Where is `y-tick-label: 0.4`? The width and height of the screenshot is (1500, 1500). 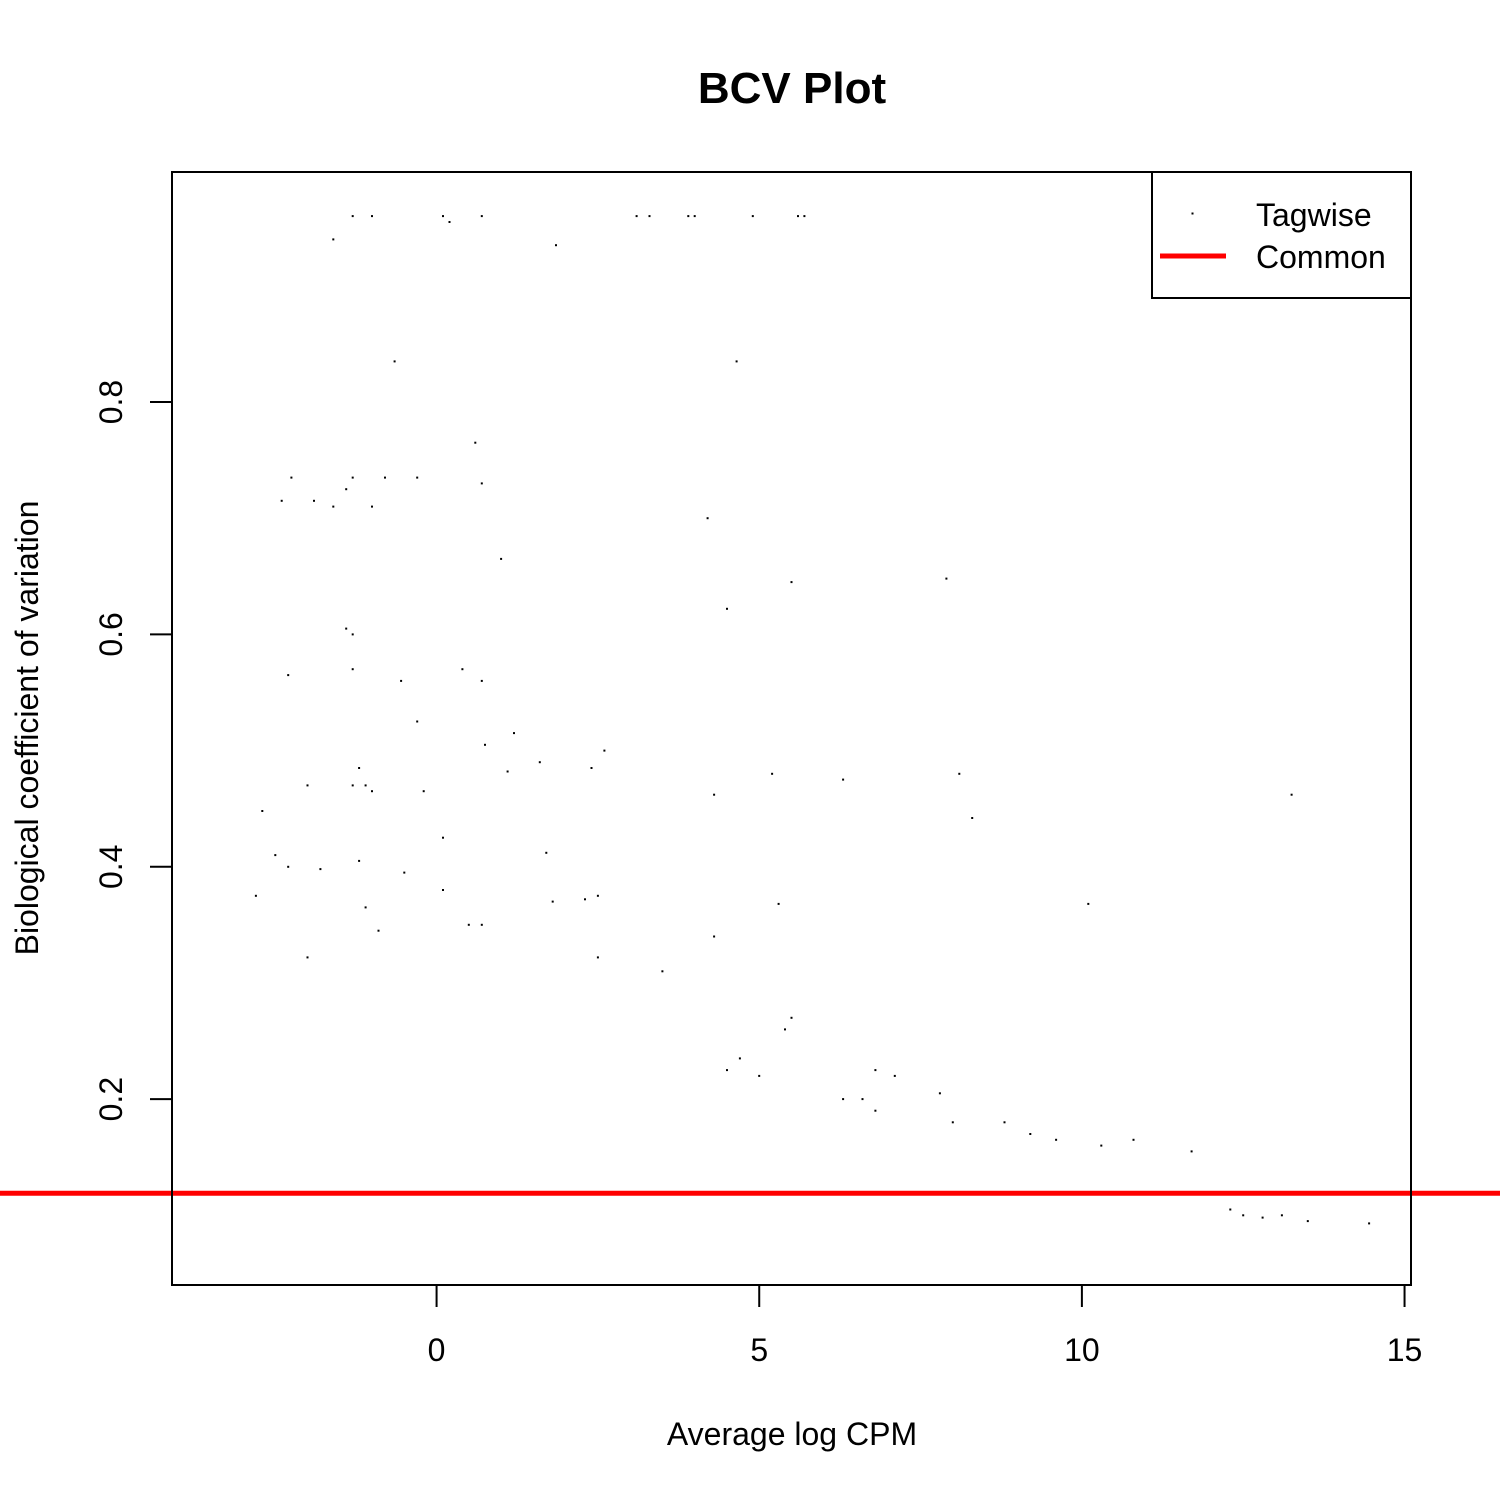
y-tick-label: 0.4 is located at coordinates (111, 867).